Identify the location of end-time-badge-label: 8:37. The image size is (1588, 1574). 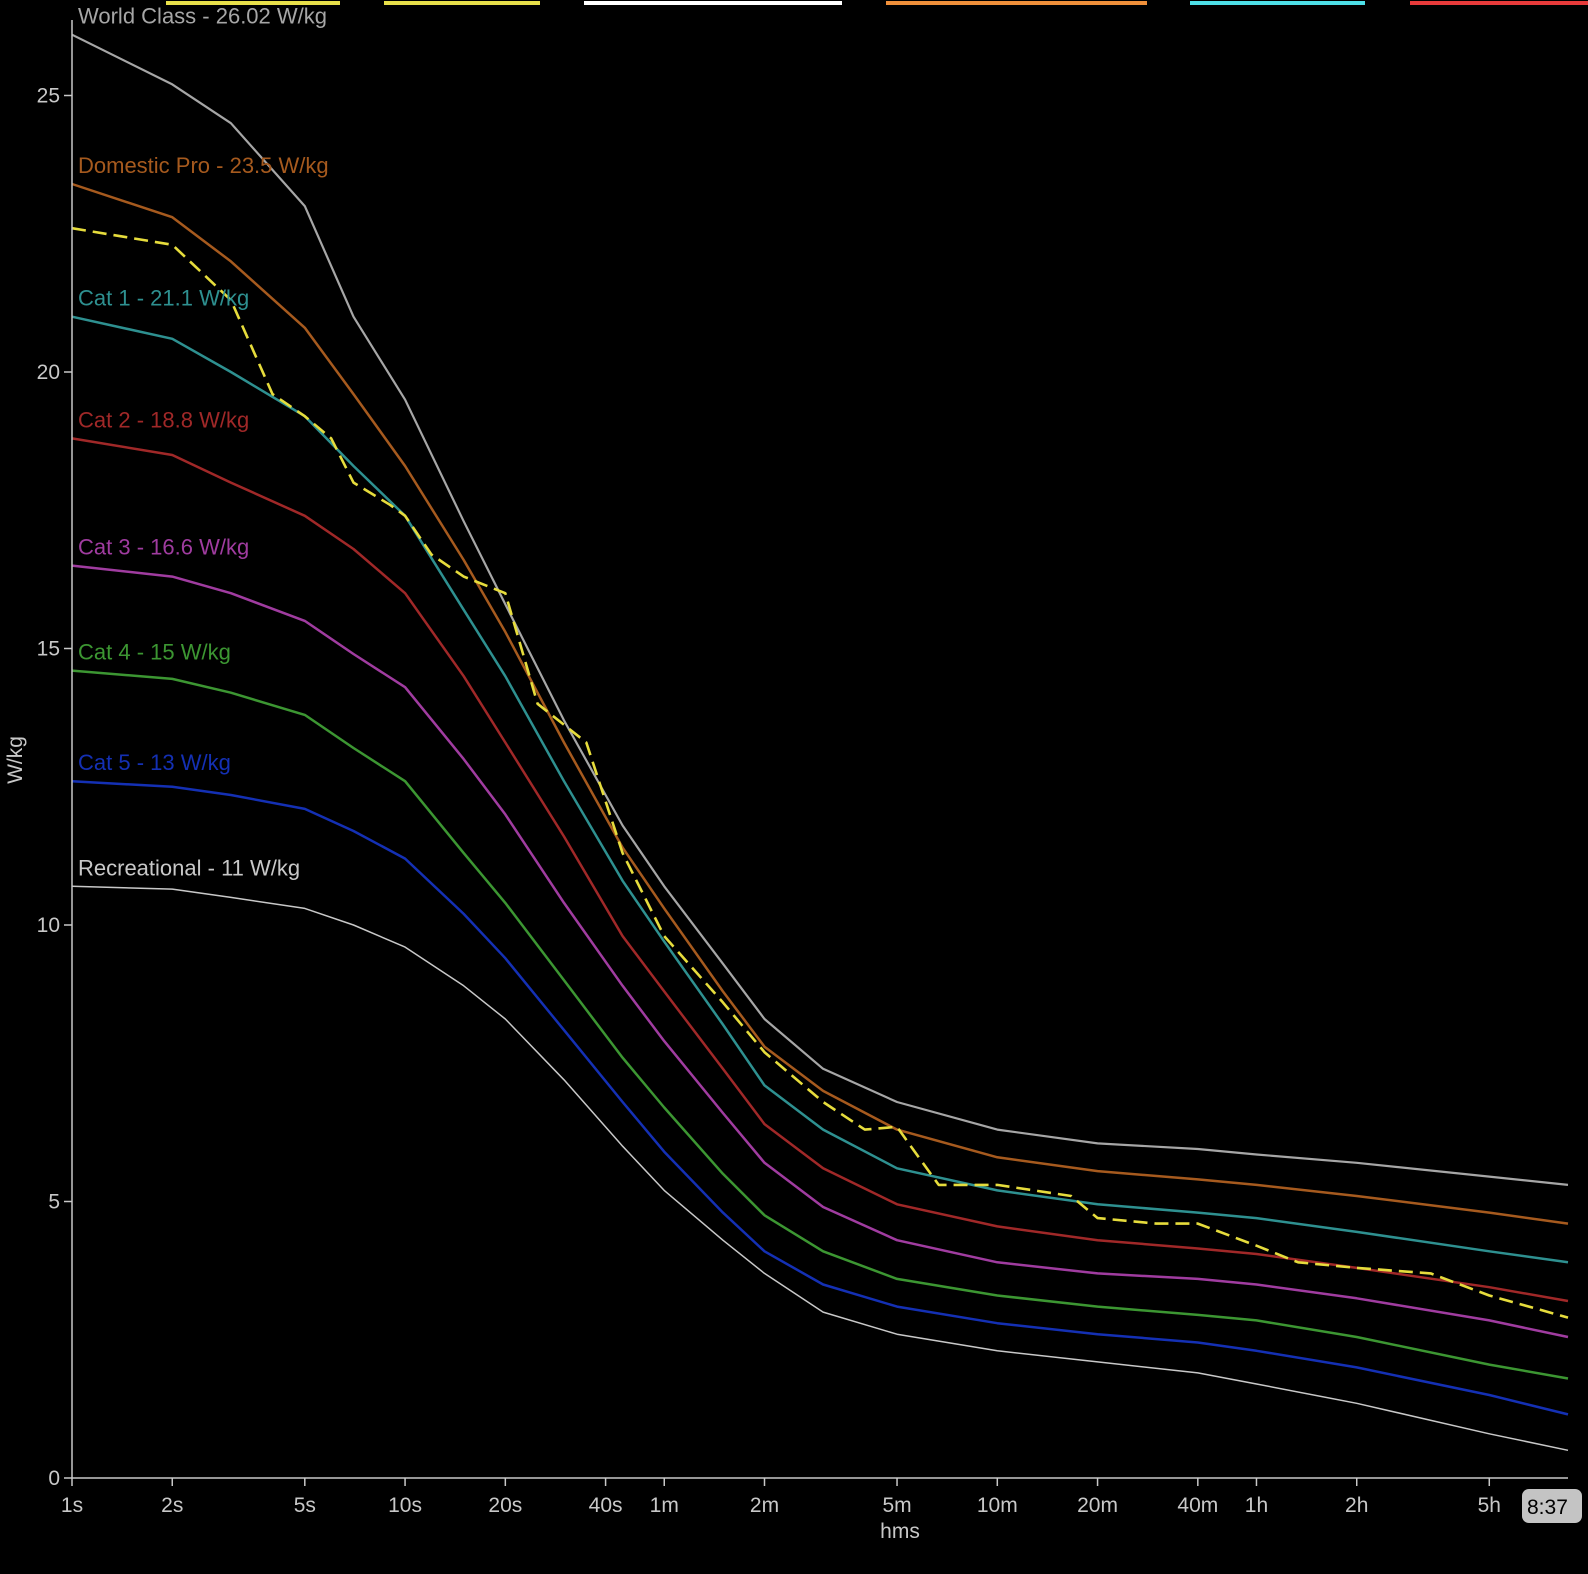
(1547, 1507).